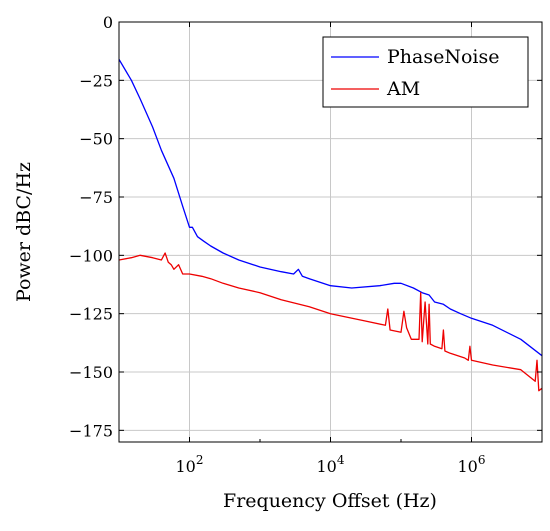 Image resolution: width=550 pixels, height=531 pixels. I want to click on y-tick-label: −25, so click(96, 80).